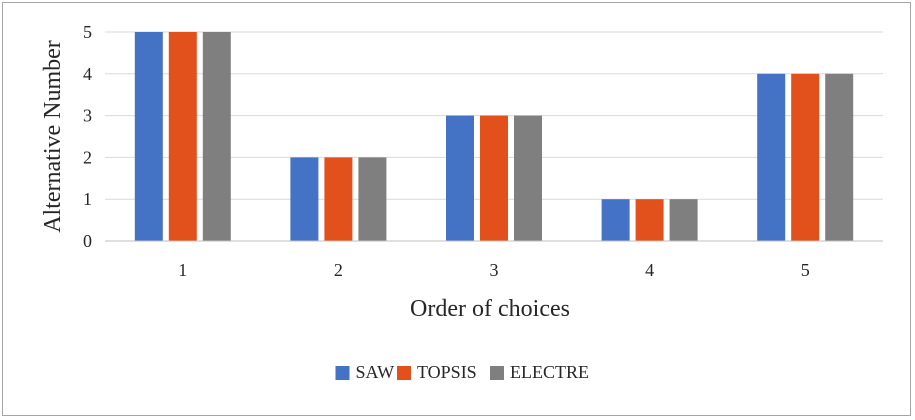  What do you see at coordinates (87, 116) in the screenshot?
I see `y-tick-label: 3` at bounding box center [87, 116].